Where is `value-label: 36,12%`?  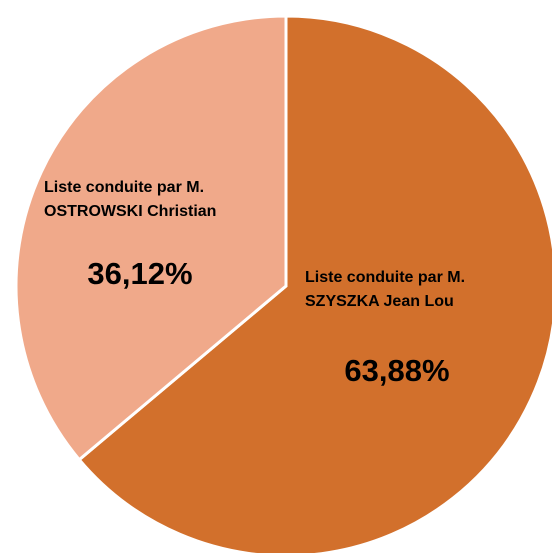
value-label: 36,12% is located at coordinates (139, 273).